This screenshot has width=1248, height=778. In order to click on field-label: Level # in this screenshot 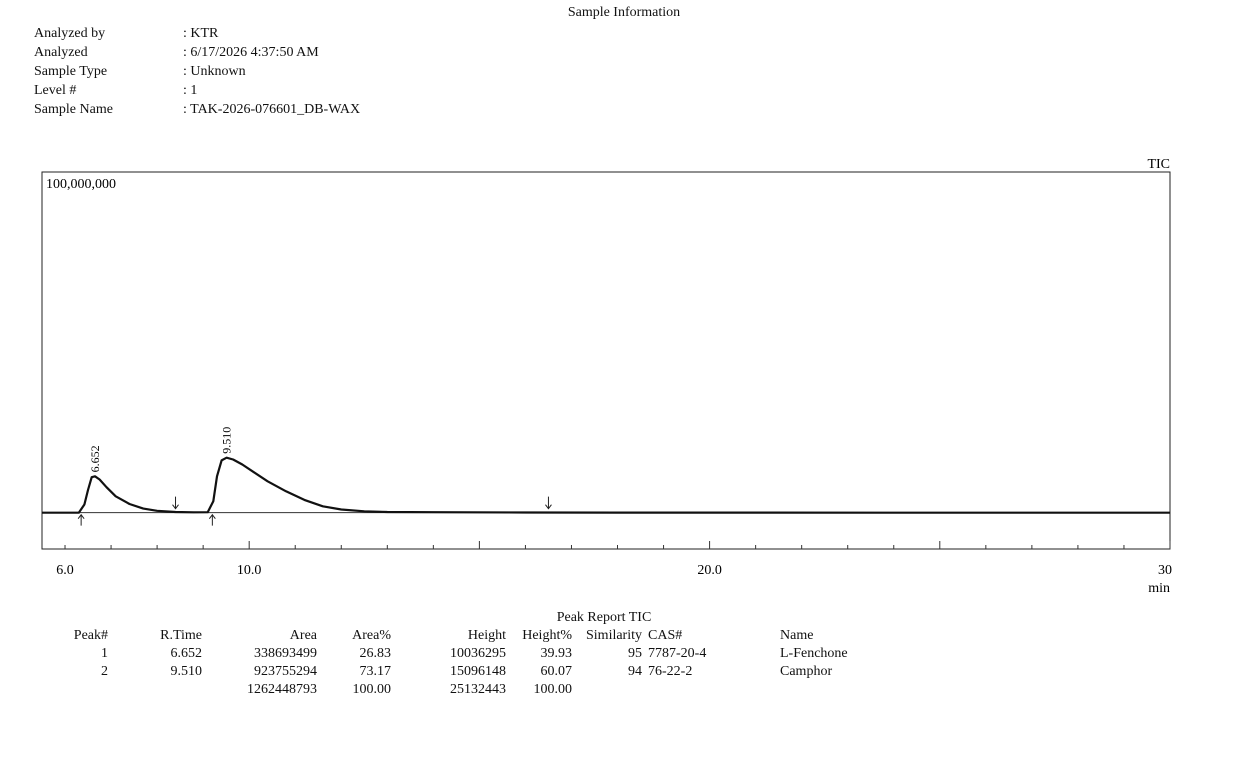, I will do `click(55, 90)`.